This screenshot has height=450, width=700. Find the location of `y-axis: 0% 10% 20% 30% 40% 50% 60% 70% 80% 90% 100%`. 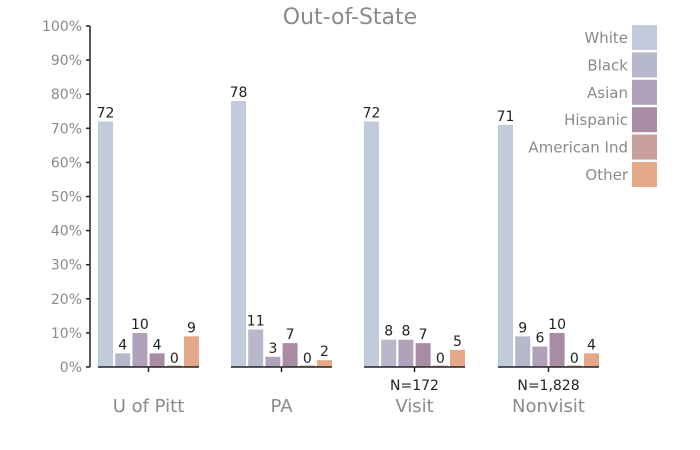

y-axis: 0% 10% 20% 30% 40% 50% 60% 70% 80% 90% 100% is located at coordinates (66, 197).